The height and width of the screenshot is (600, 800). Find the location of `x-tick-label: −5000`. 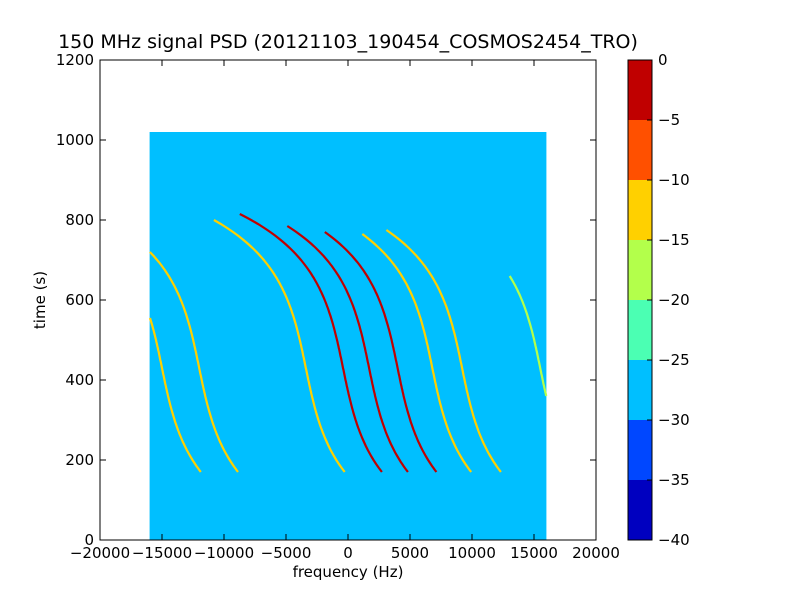

x-tick-label: −5000 is located at coordinates (286, 553).